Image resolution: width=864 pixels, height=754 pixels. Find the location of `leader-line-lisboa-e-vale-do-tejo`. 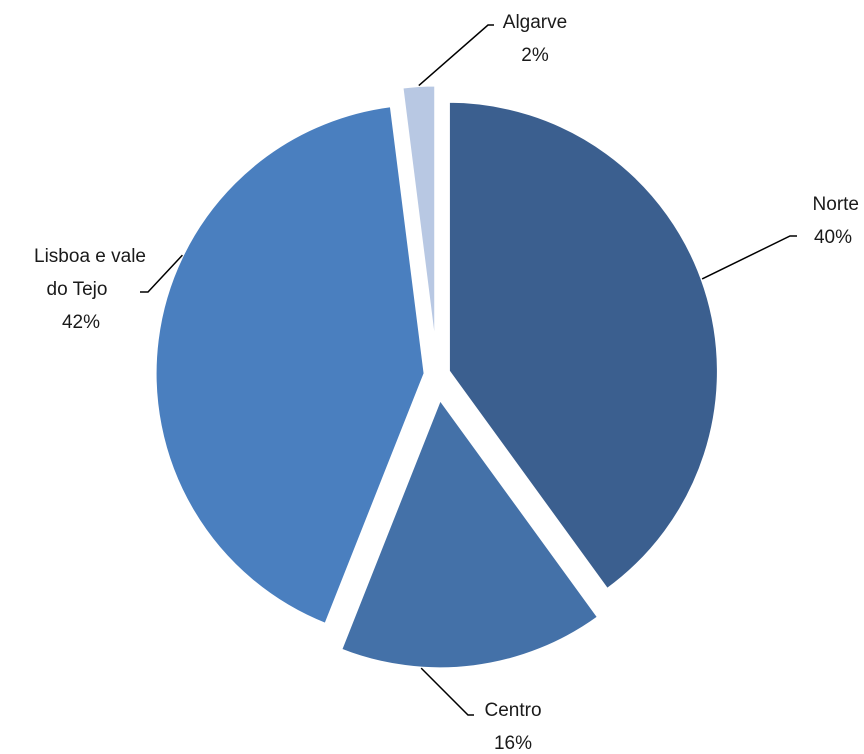

leader-line-lisboa-e-vale-do-tejo is located at coordinates (161, 273).